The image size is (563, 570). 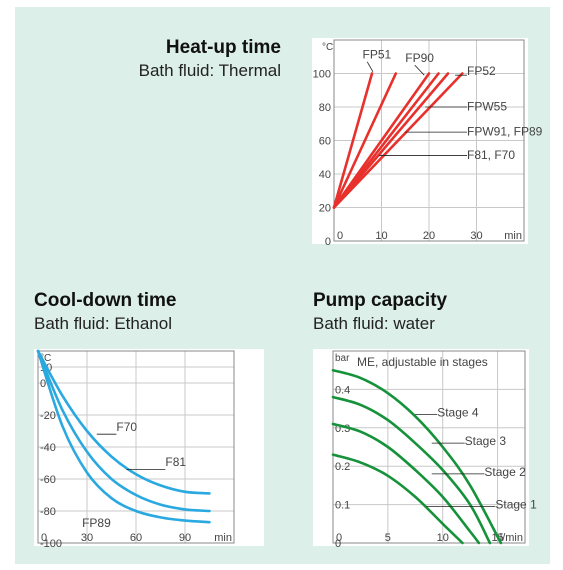 I want to click on annotation-label: Stage 2, so click(x=505, y=472).